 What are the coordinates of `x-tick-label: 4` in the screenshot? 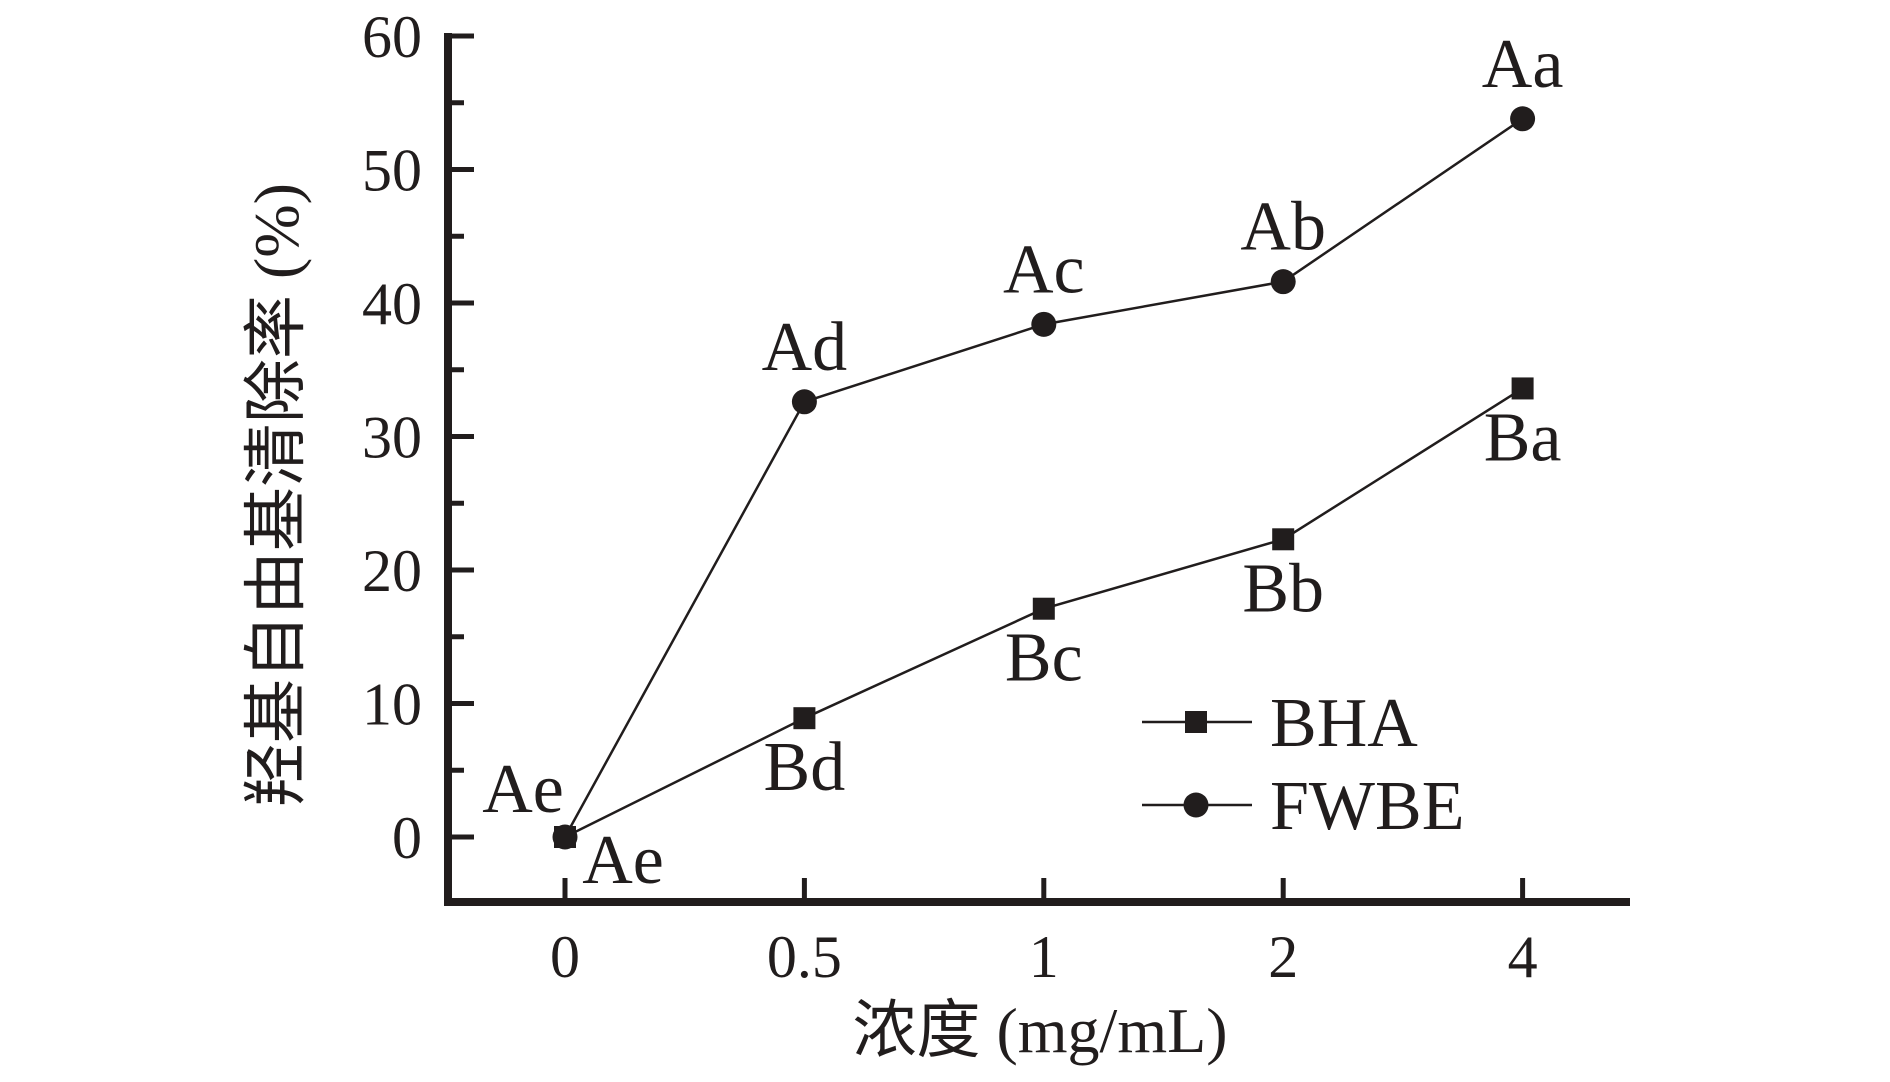 It's located at (1523, 957).